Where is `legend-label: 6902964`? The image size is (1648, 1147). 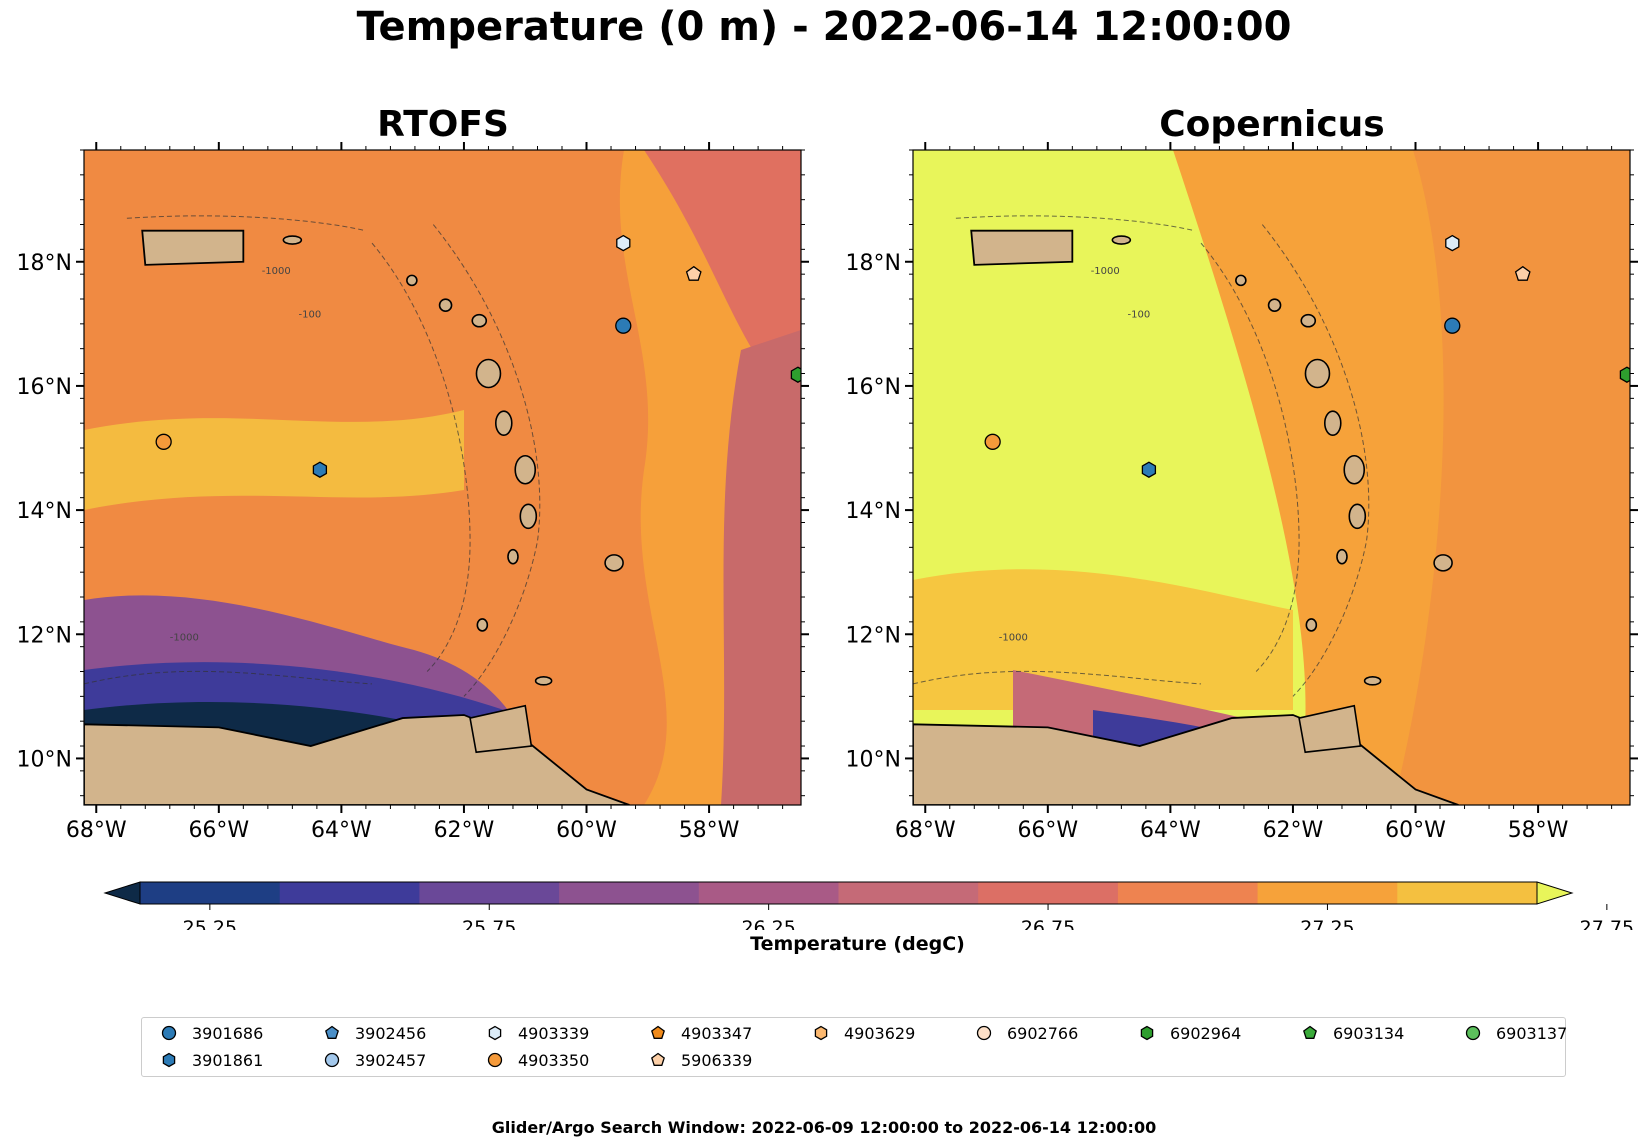 legend-label: 6902964 is located at coordinates (1206, 1033).